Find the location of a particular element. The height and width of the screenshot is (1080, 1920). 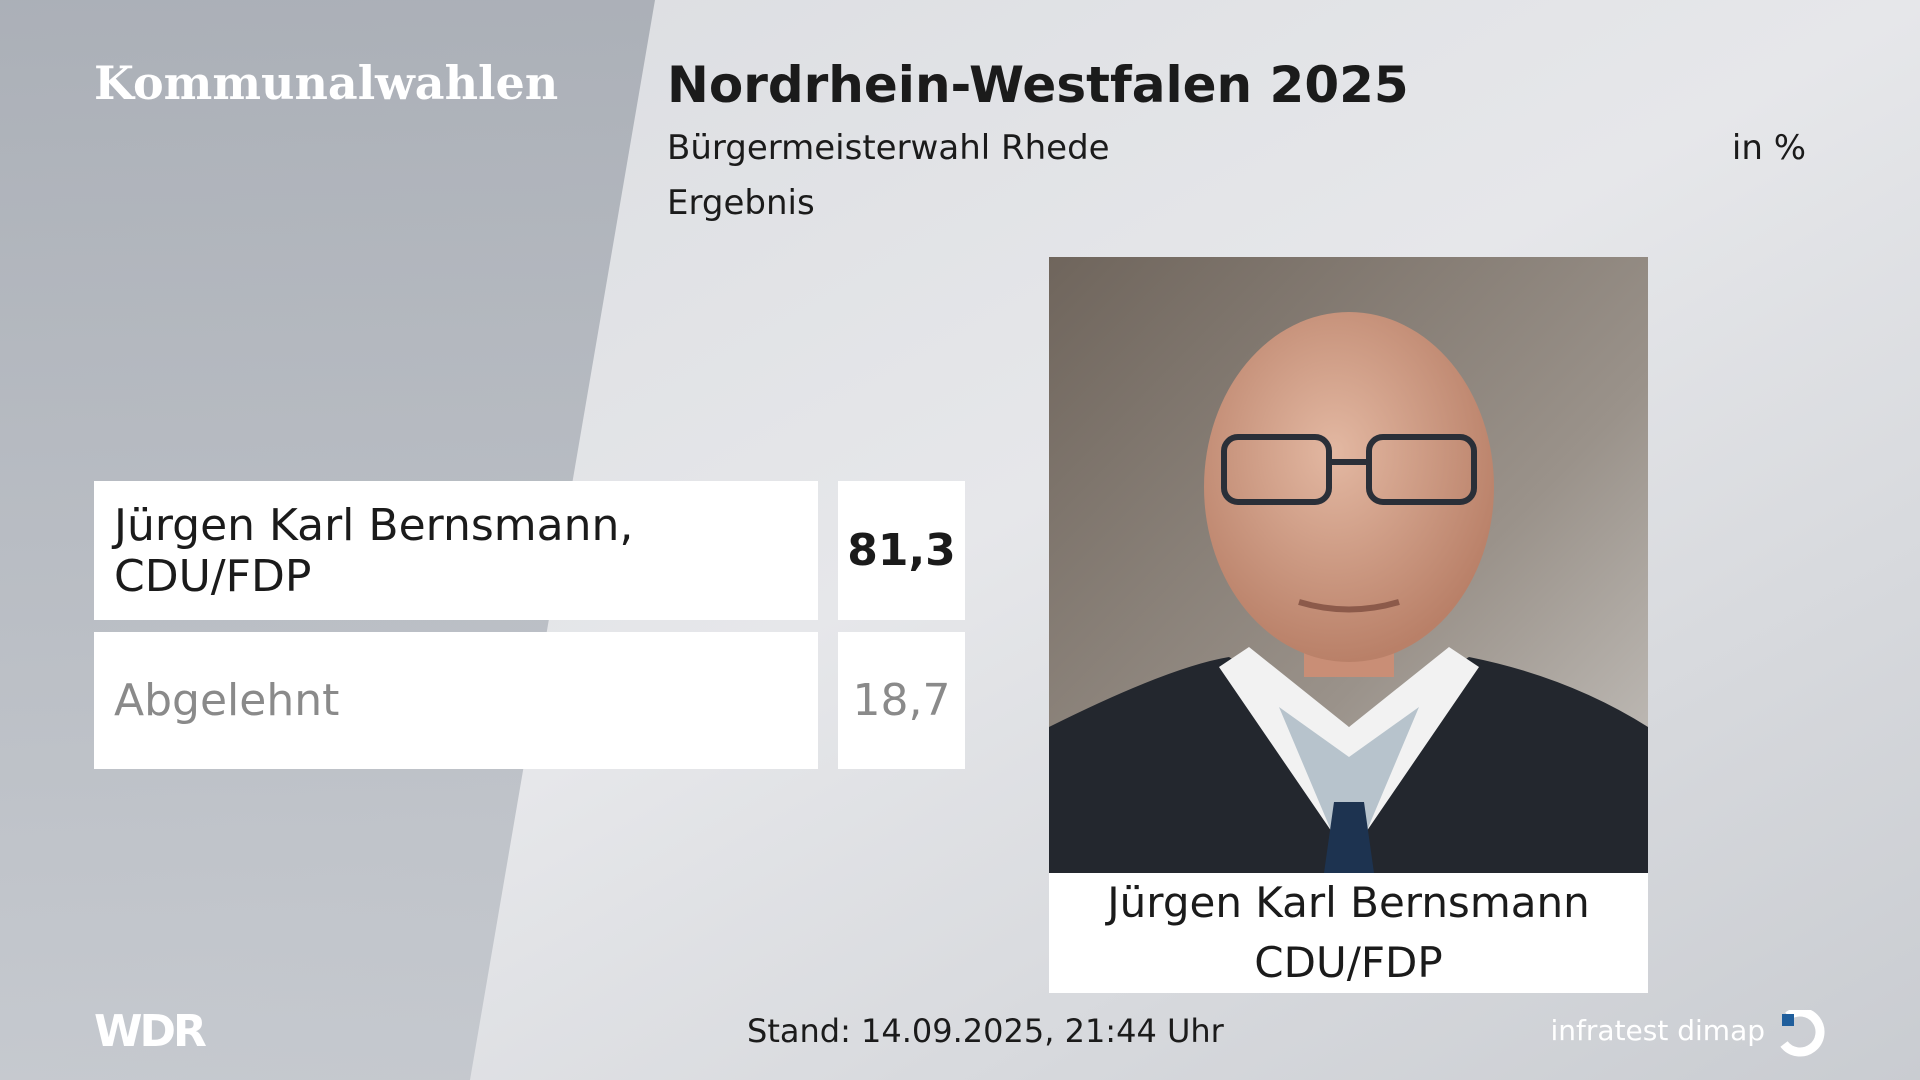

status: Ergebnis is located at coordinates (741, 203).